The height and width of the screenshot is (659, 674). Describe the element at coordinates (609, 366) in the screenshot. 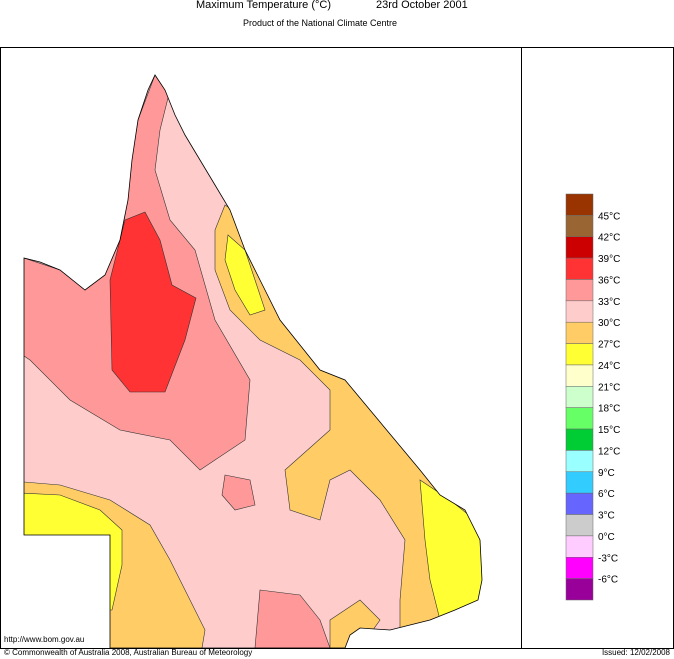

I see `legend-label: 24°C` at that location.